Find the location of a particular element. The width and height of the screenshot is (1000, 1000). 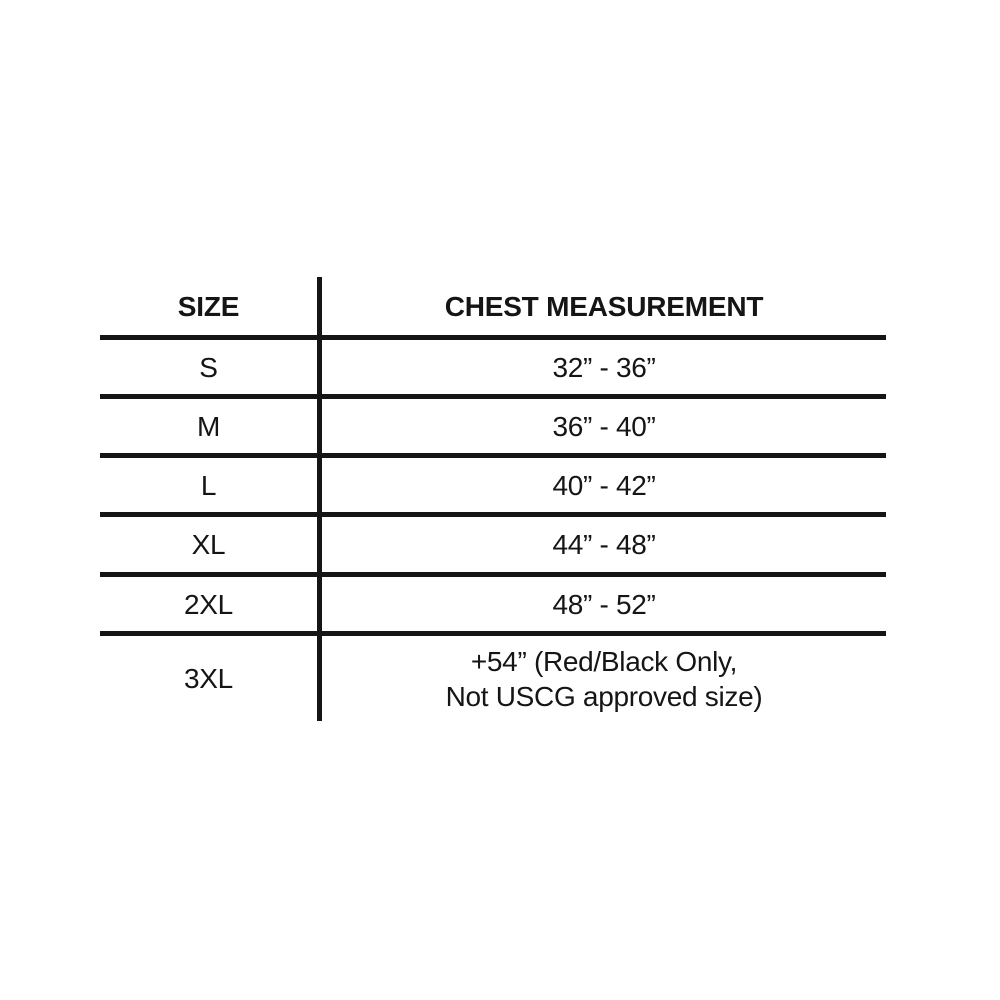

size-cell: M is located at coordinates (208, 426).